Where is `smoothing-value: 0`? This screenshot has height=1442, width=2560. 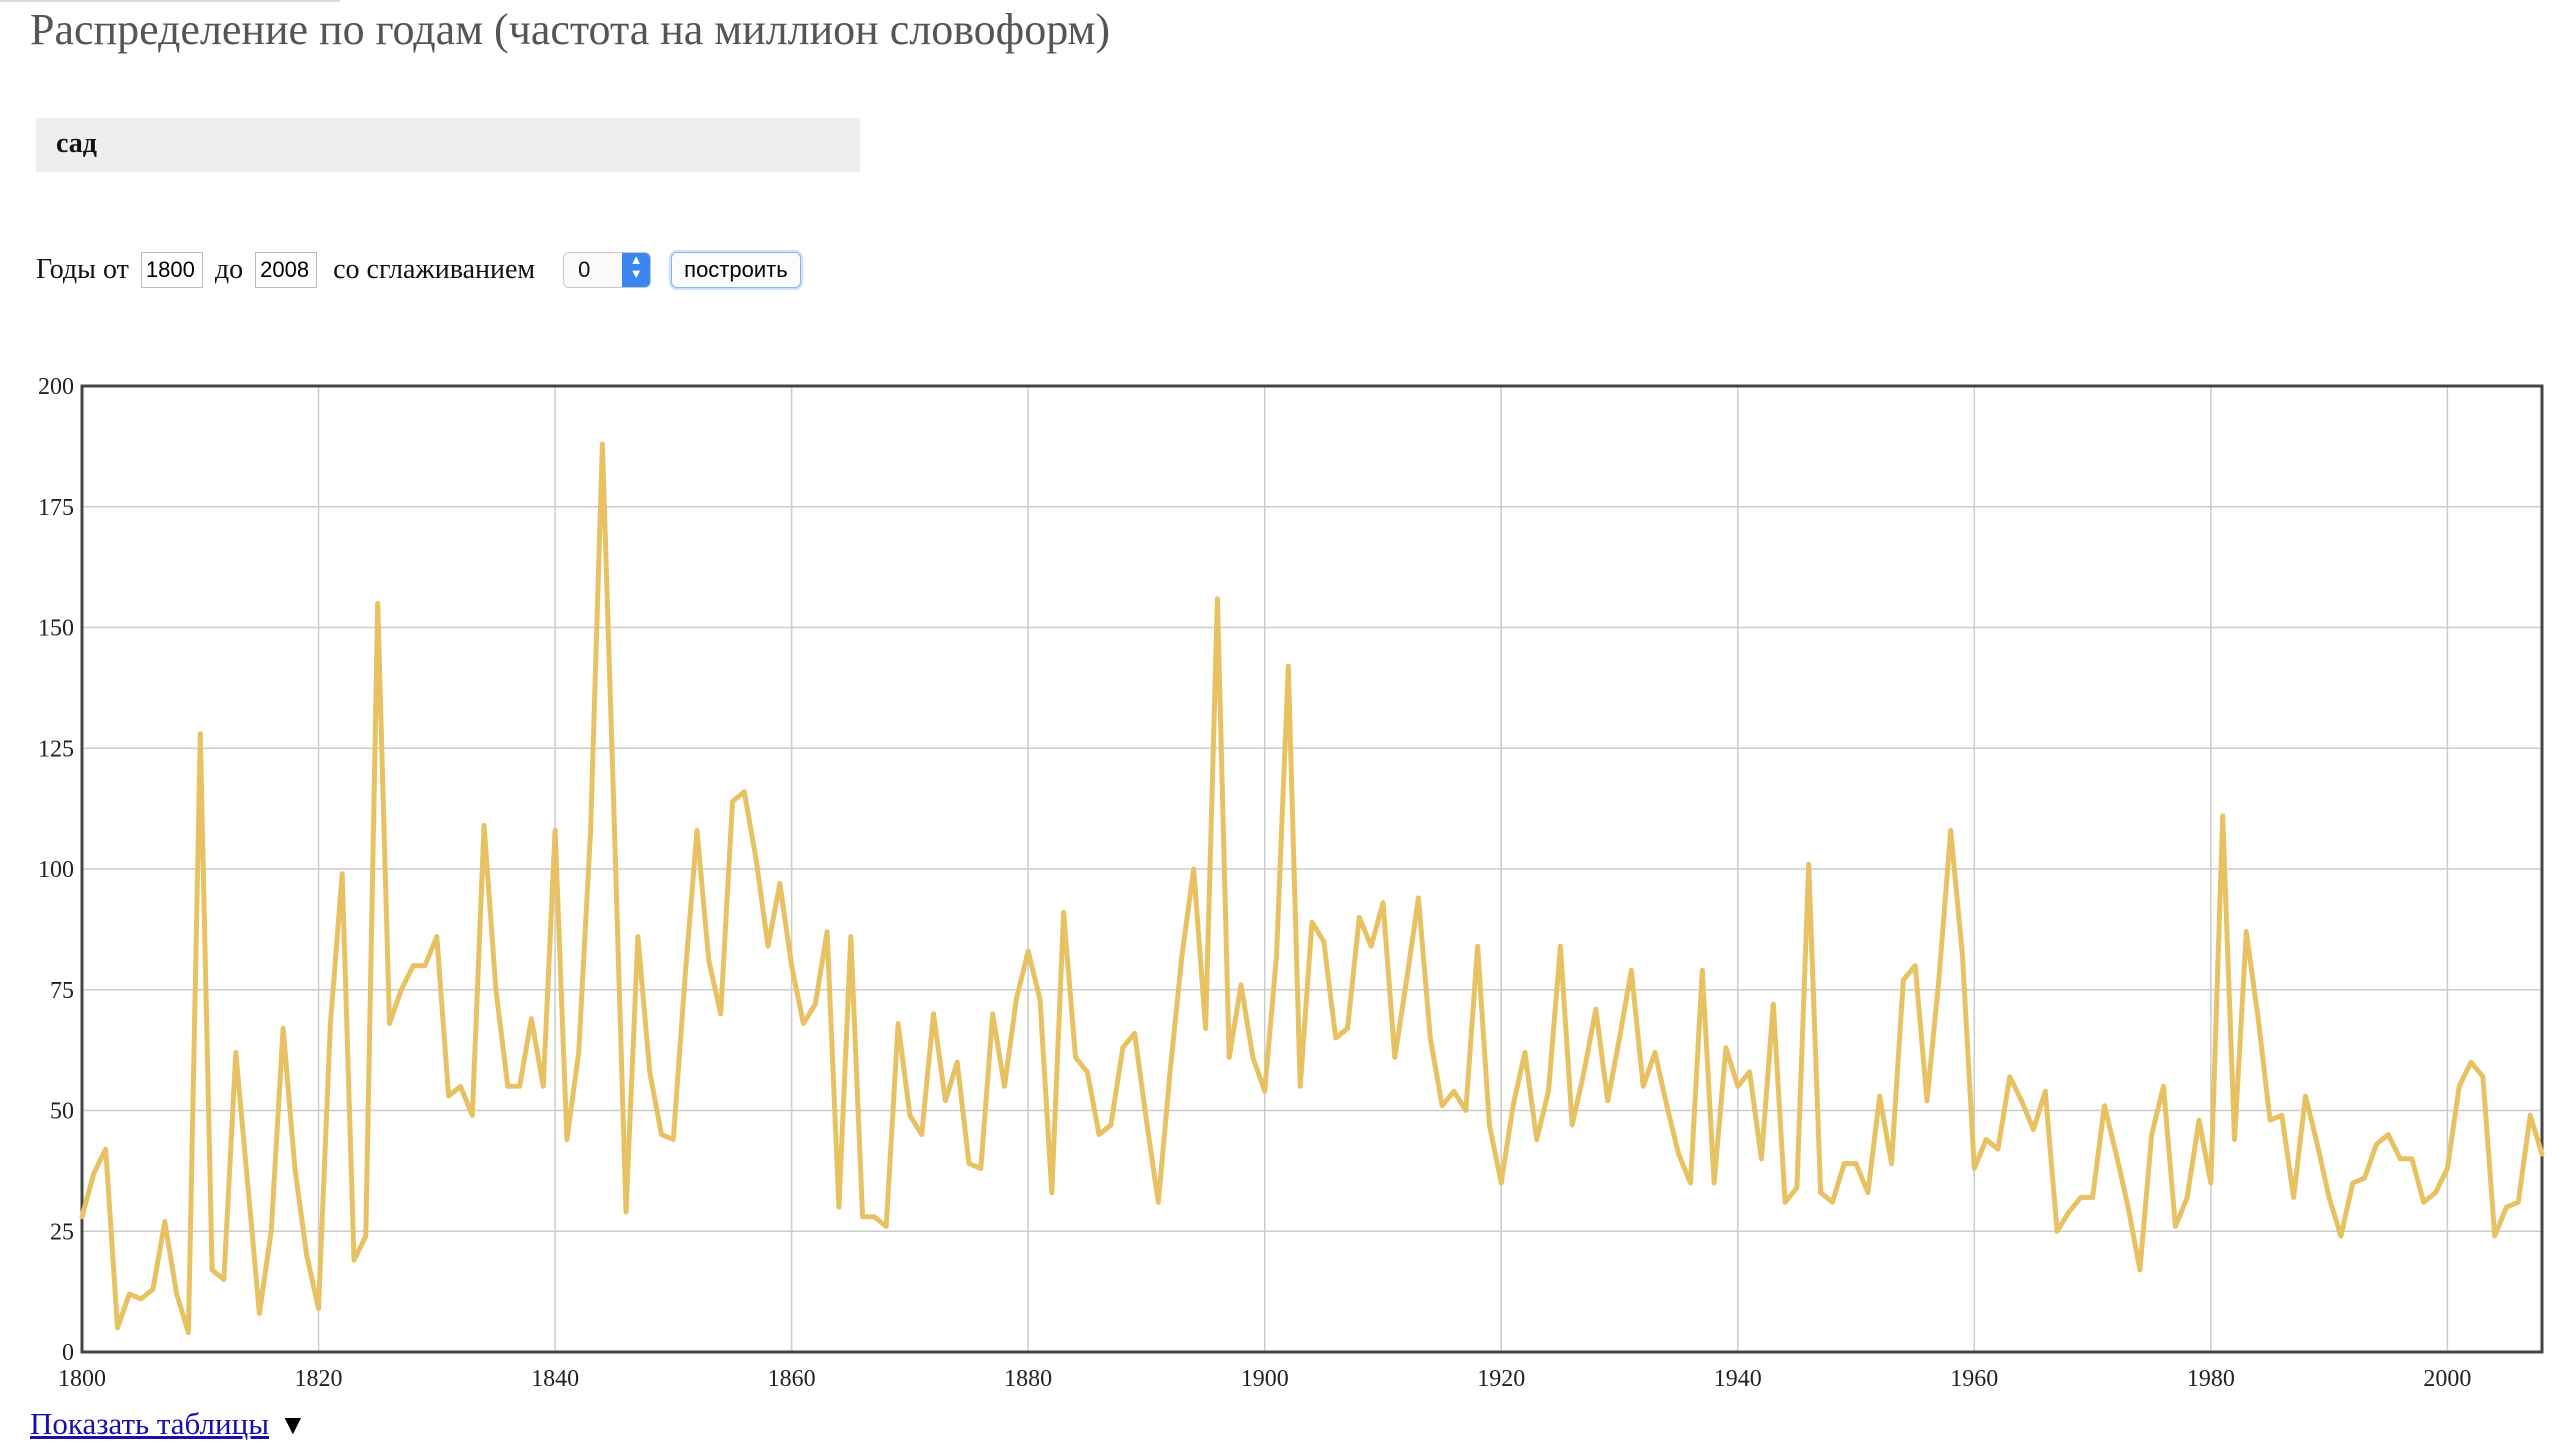 smoothing-value: 0 is located at coordinates (584, 269).